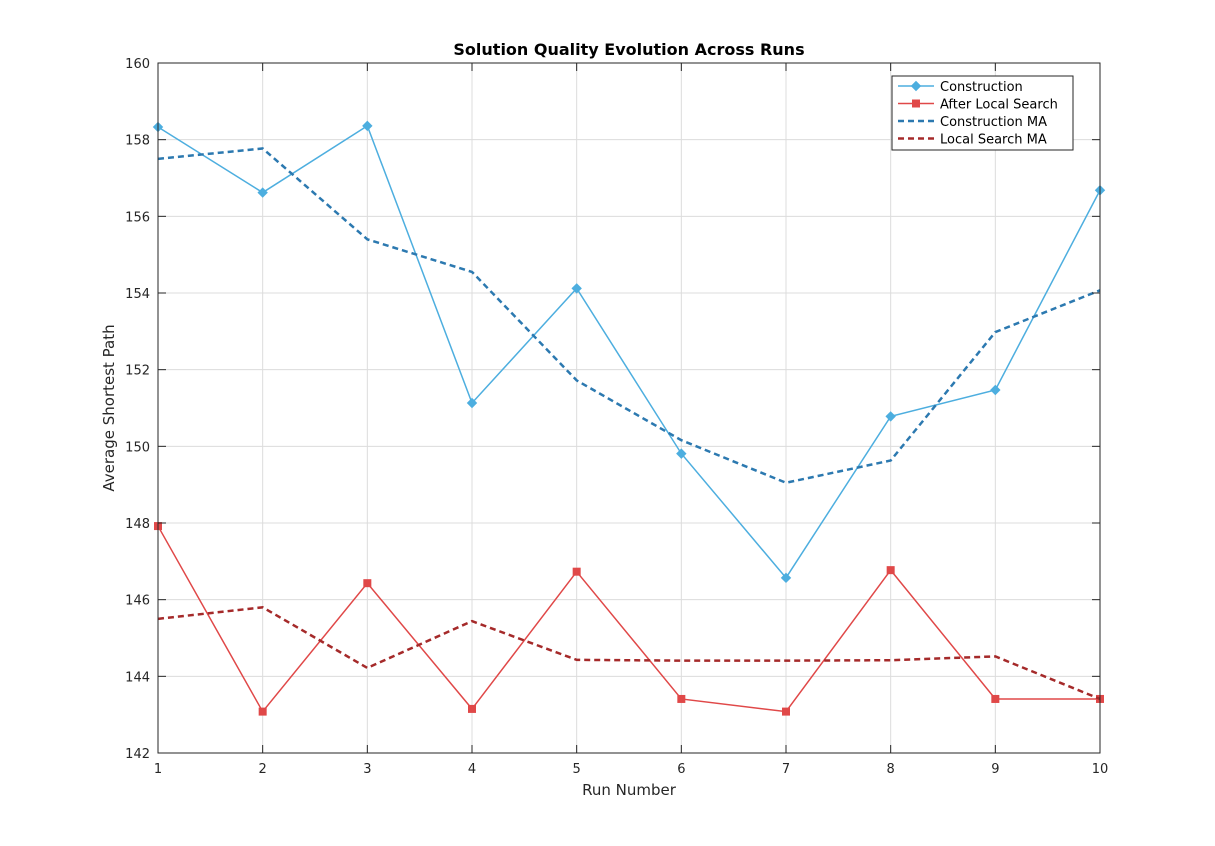 This screenshot has height=846, width=1215. Describe the element at coordinates (137, 371) in the screenshot. I see `y-tick-label: 152` at that location.